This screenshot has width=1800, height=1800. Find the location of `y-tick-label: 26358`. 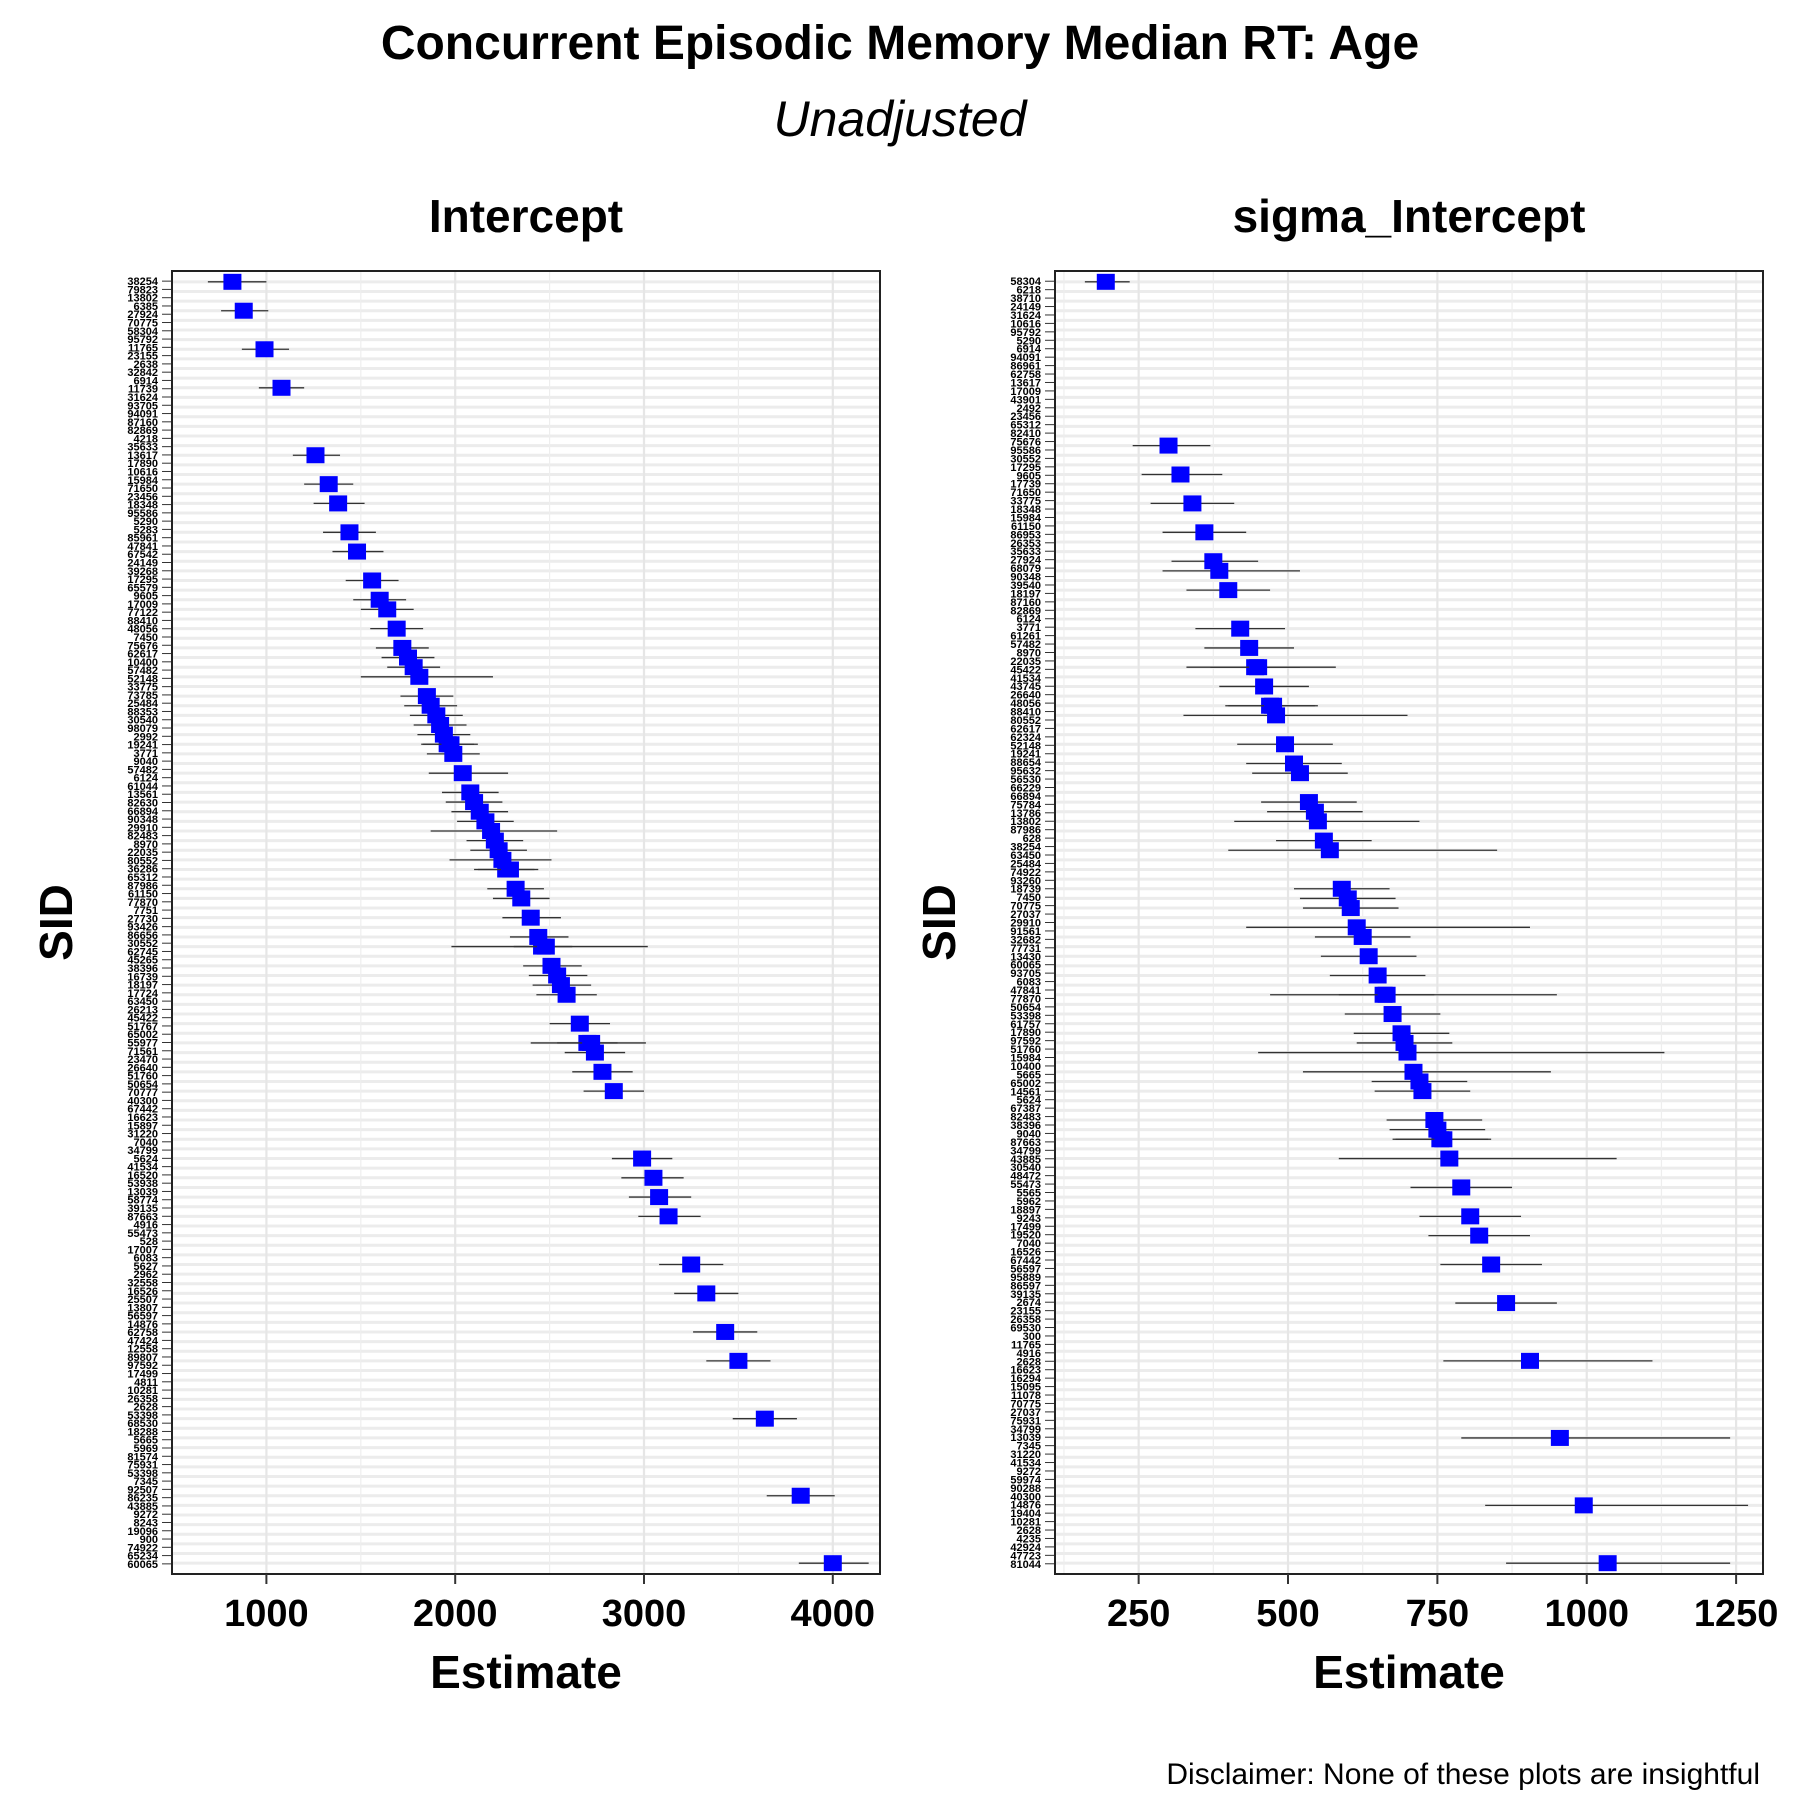

y-tick-label: 26358 is located at coordinates (142, 1399).